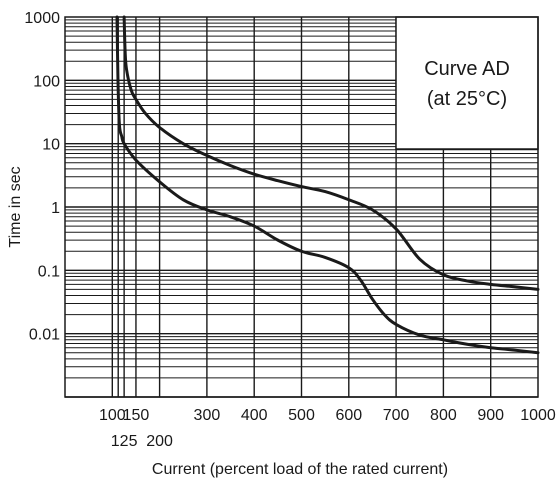 This screenshot has height=481, width=559. Describe the element at coordinates (254, 415) in the screenshot. I see `x-tick-label: 400` at that location.